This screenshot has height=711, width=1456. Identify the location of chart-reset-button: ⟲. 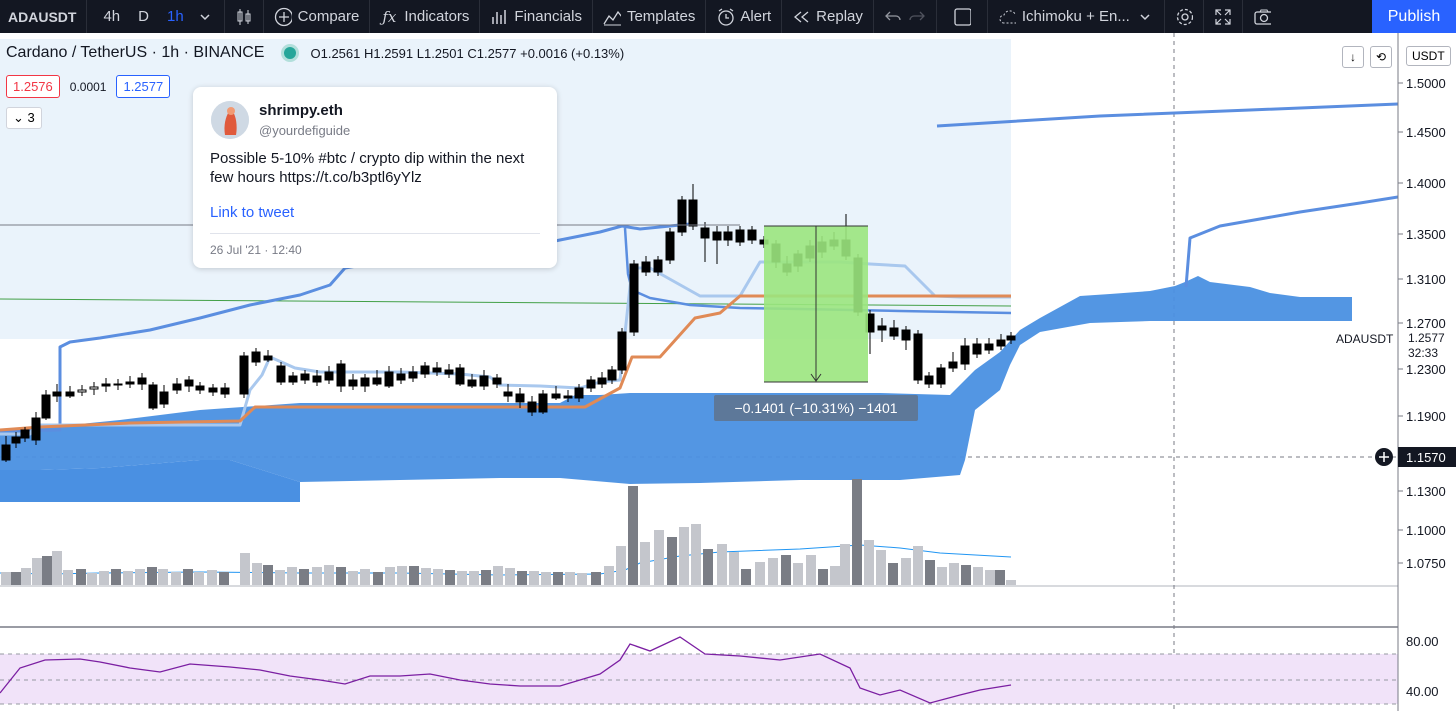
(1381, 57).